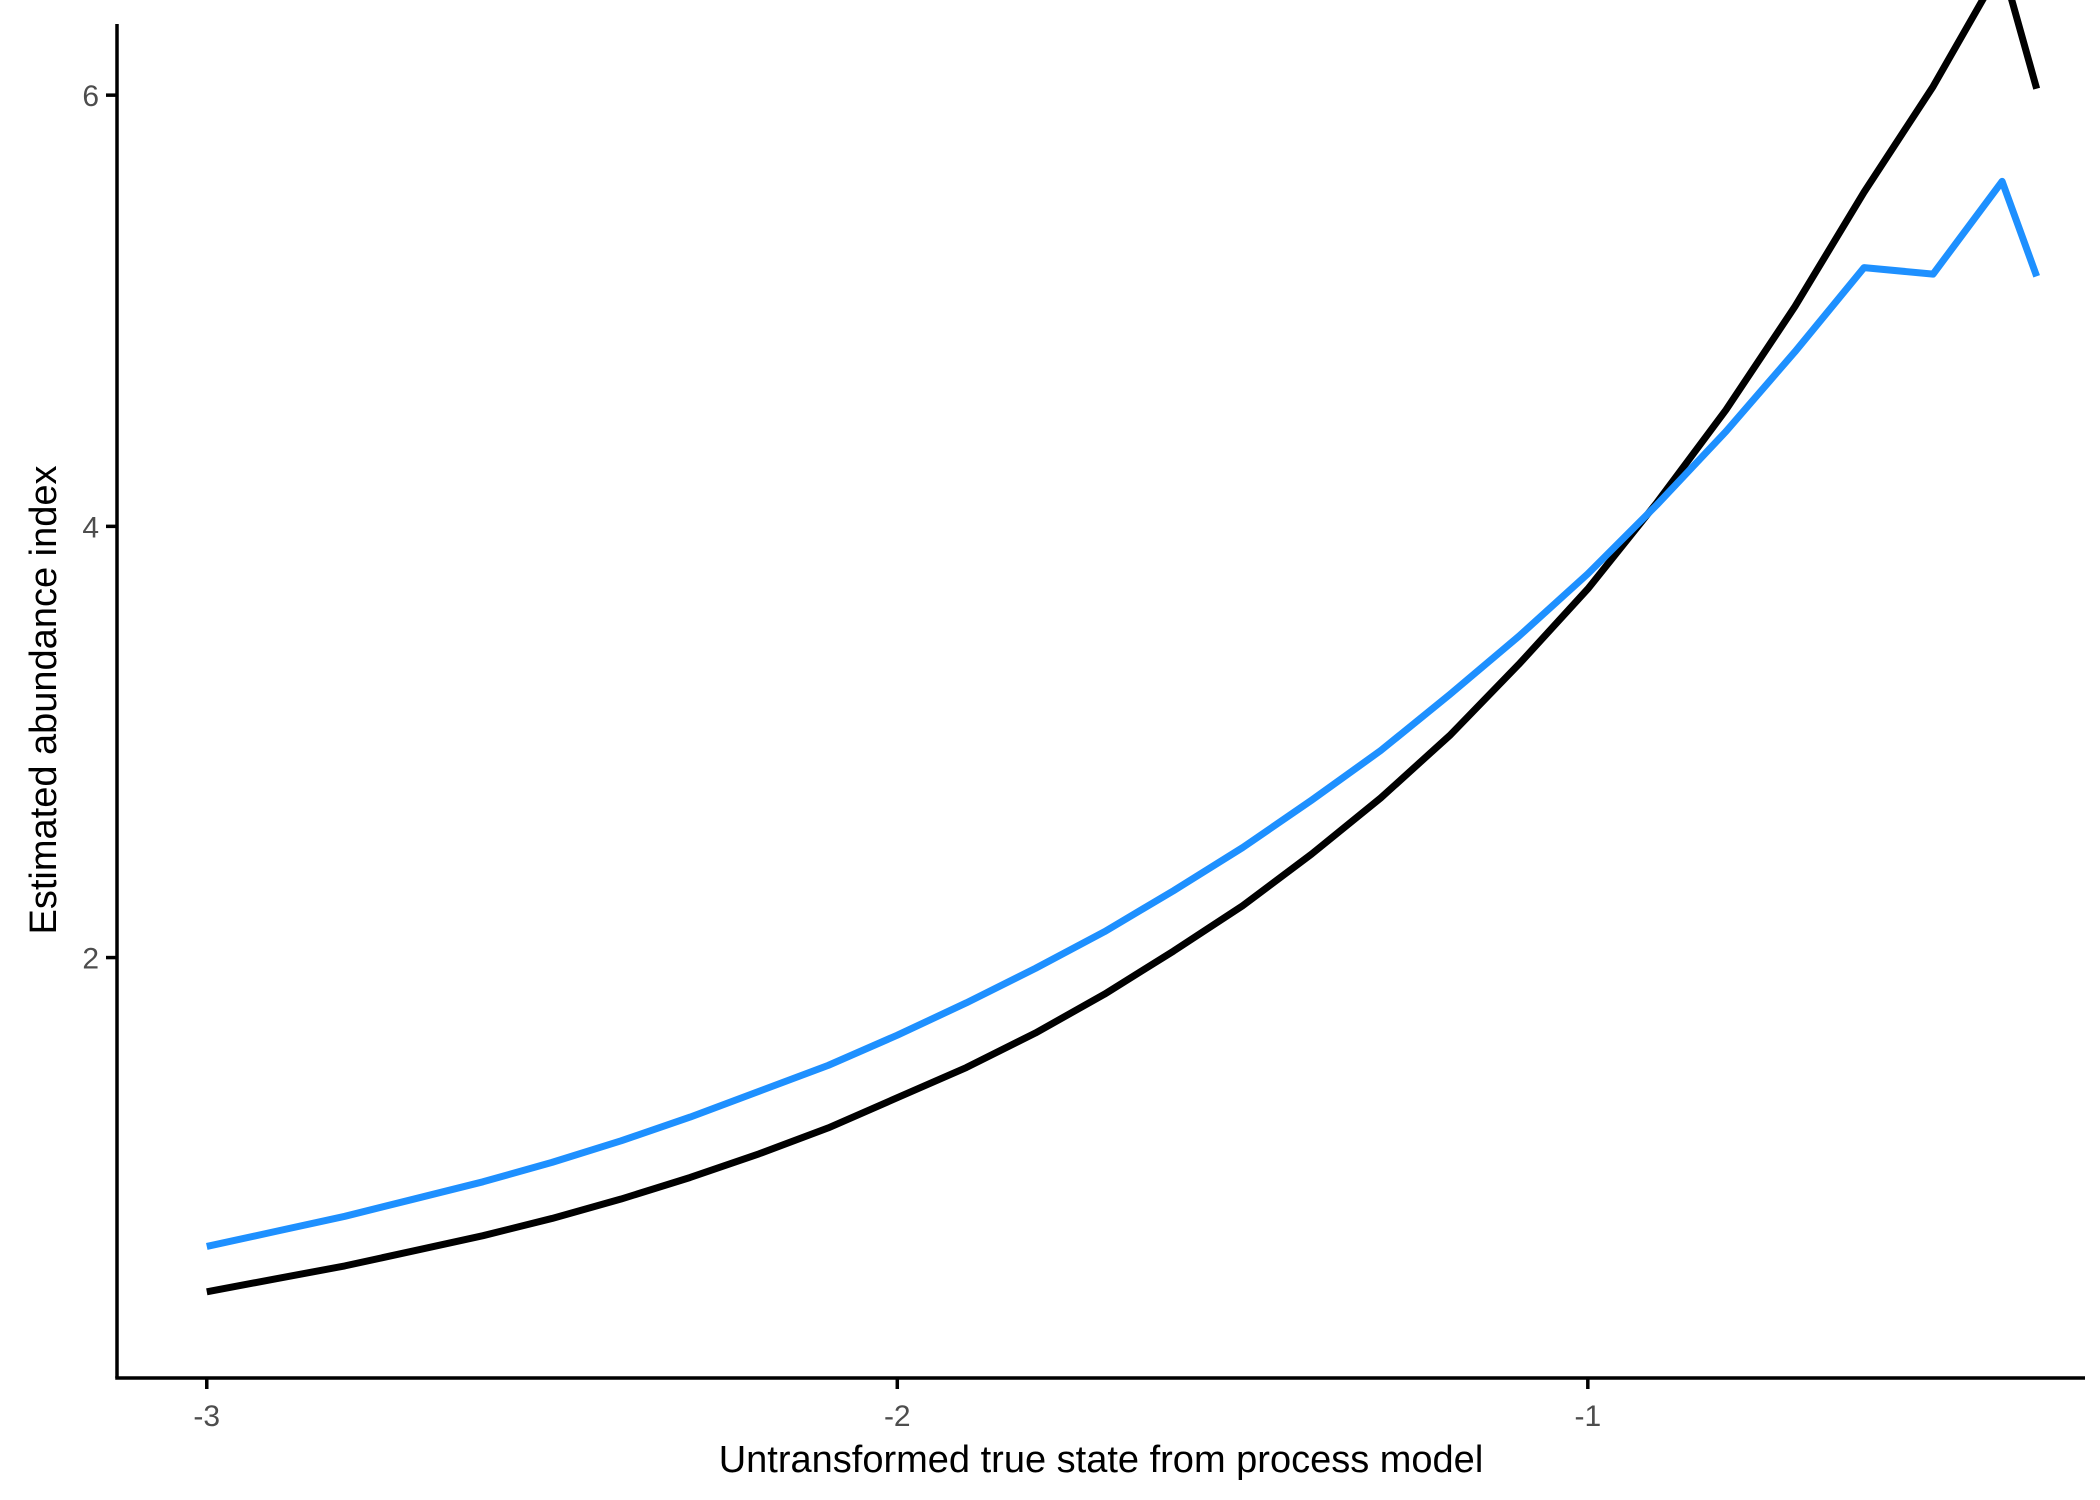 The width and height of the screenshot is (2100, 1500). I want to click on x-tick-label: -2, so click(897, 1416).